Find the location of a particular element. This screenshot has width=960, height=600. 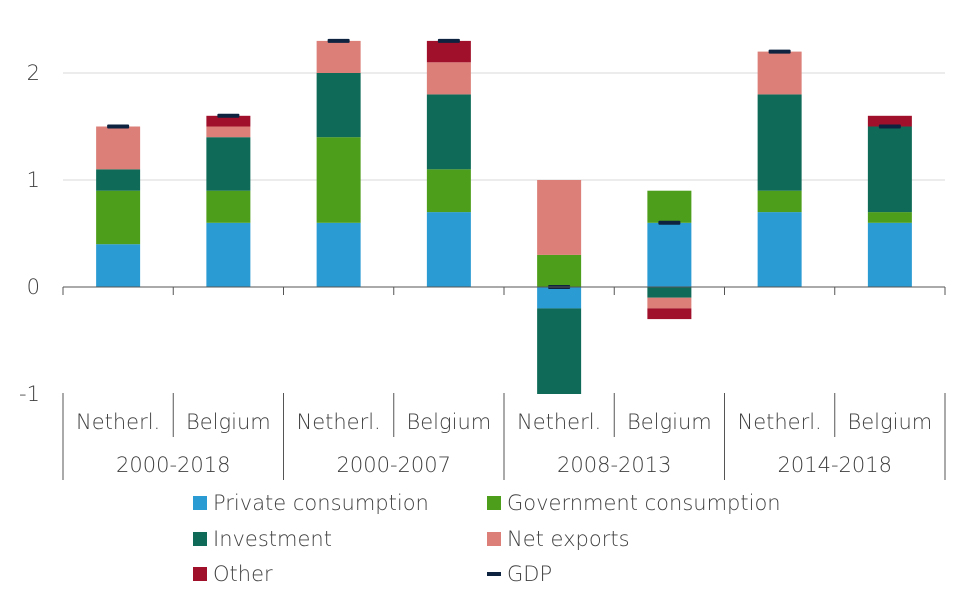

y-tick-label: 1 is located at coordinates (33, 180).